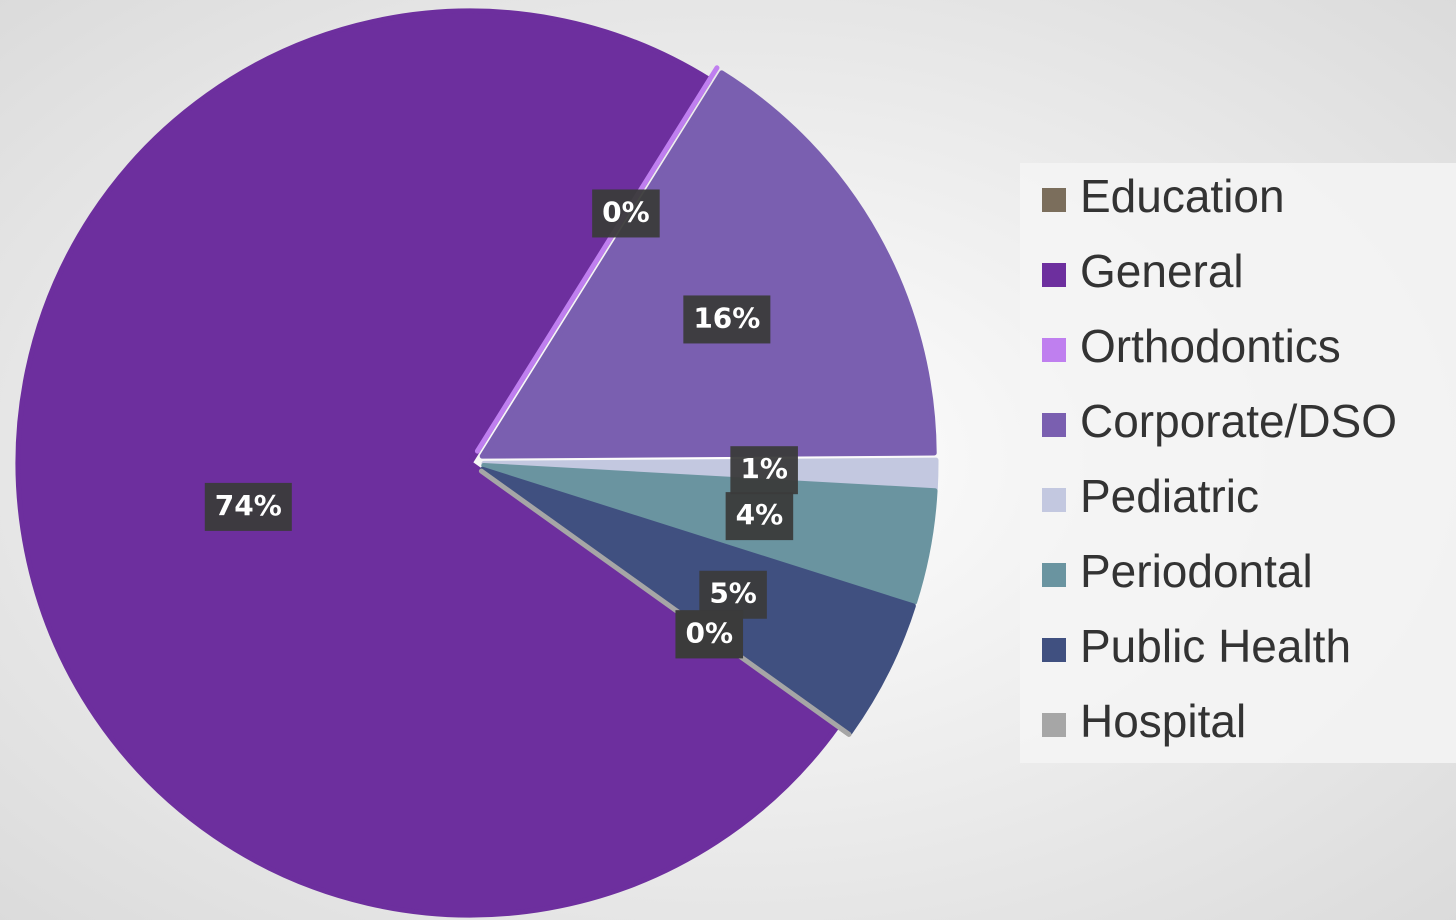 This screenshot has height=920, width=1456. What do you see at coordinates (1238, 421) in the screenshot?
I see `legend-label: Corporate/DSO` at bounding box center [1238, 421].